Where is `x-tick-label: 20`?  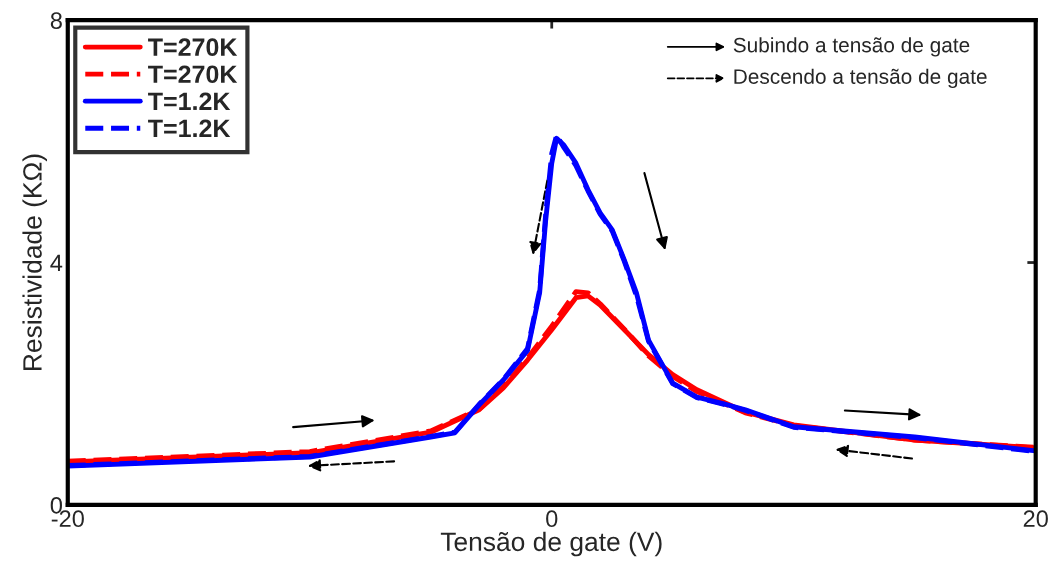 x-tick-label: 20 is located at coordinates (1035, 519).